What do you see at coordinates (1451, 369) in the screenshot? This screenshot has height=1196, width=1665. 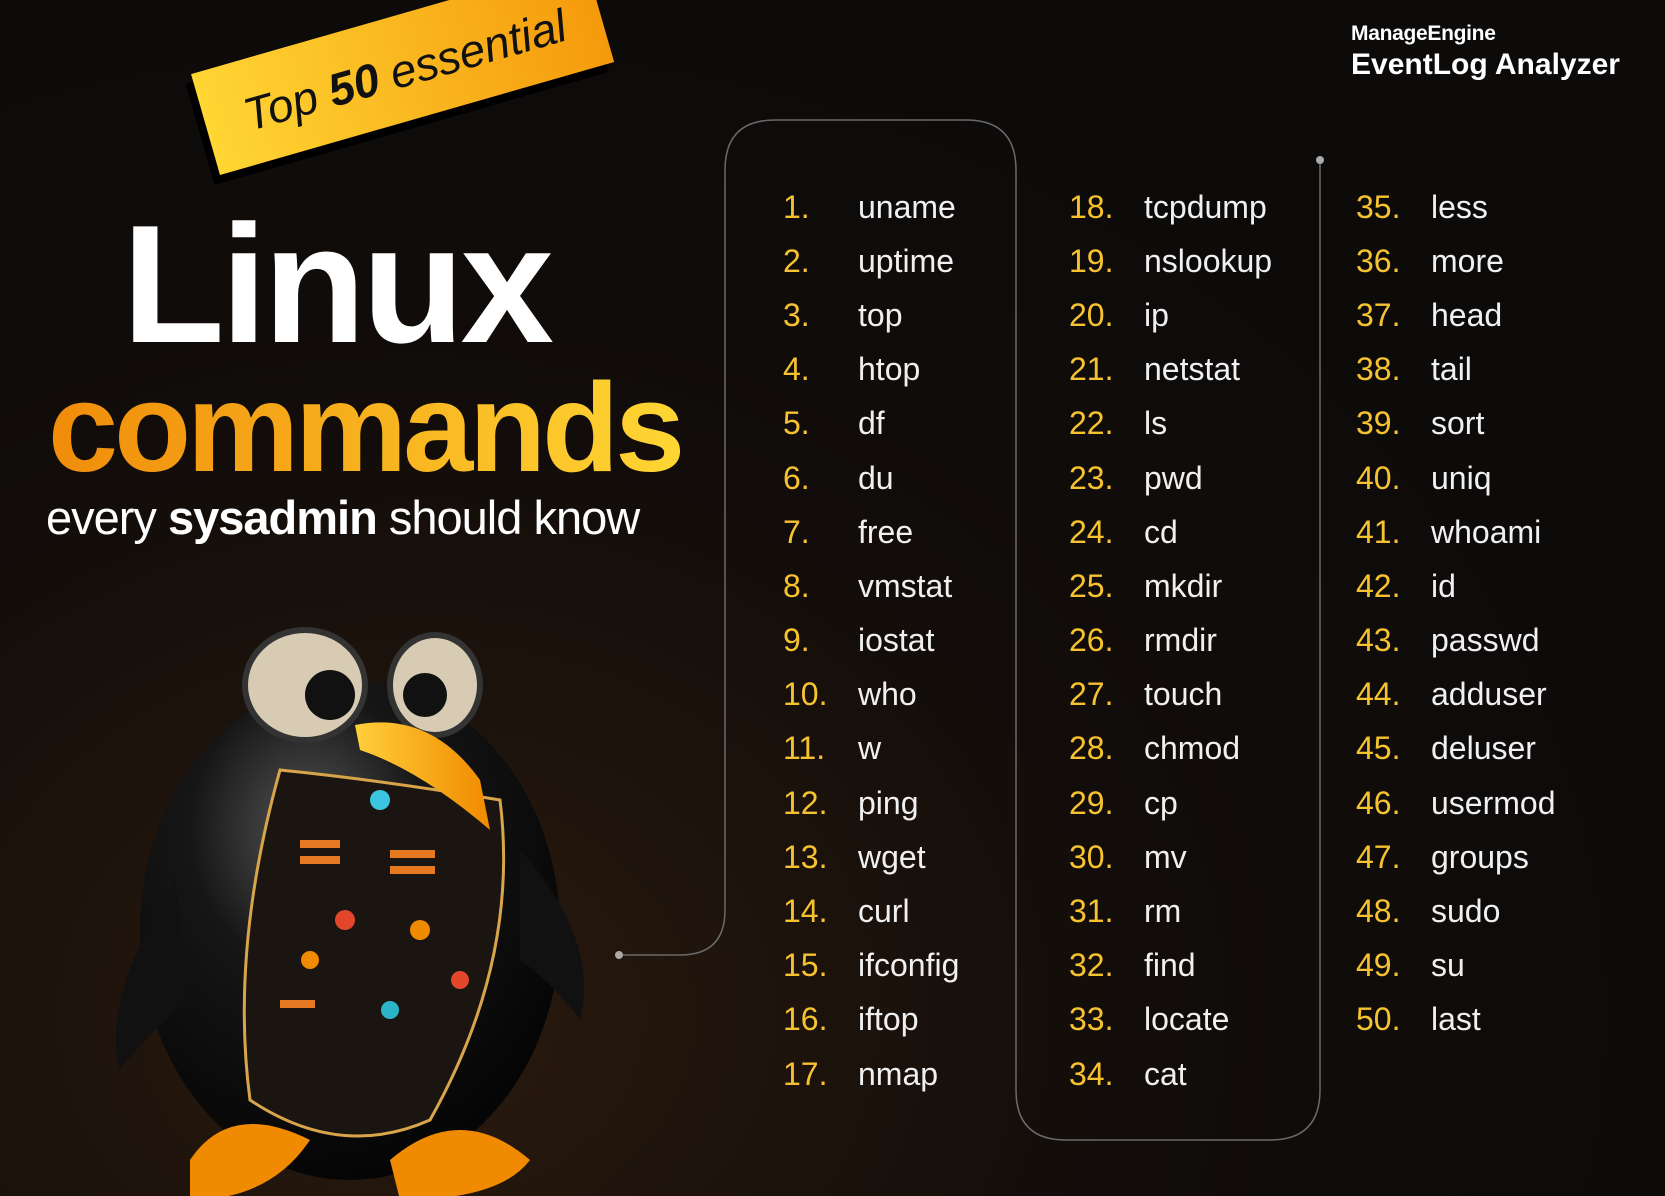 I see `command-name: tail` at bounding box center [1451, 369].